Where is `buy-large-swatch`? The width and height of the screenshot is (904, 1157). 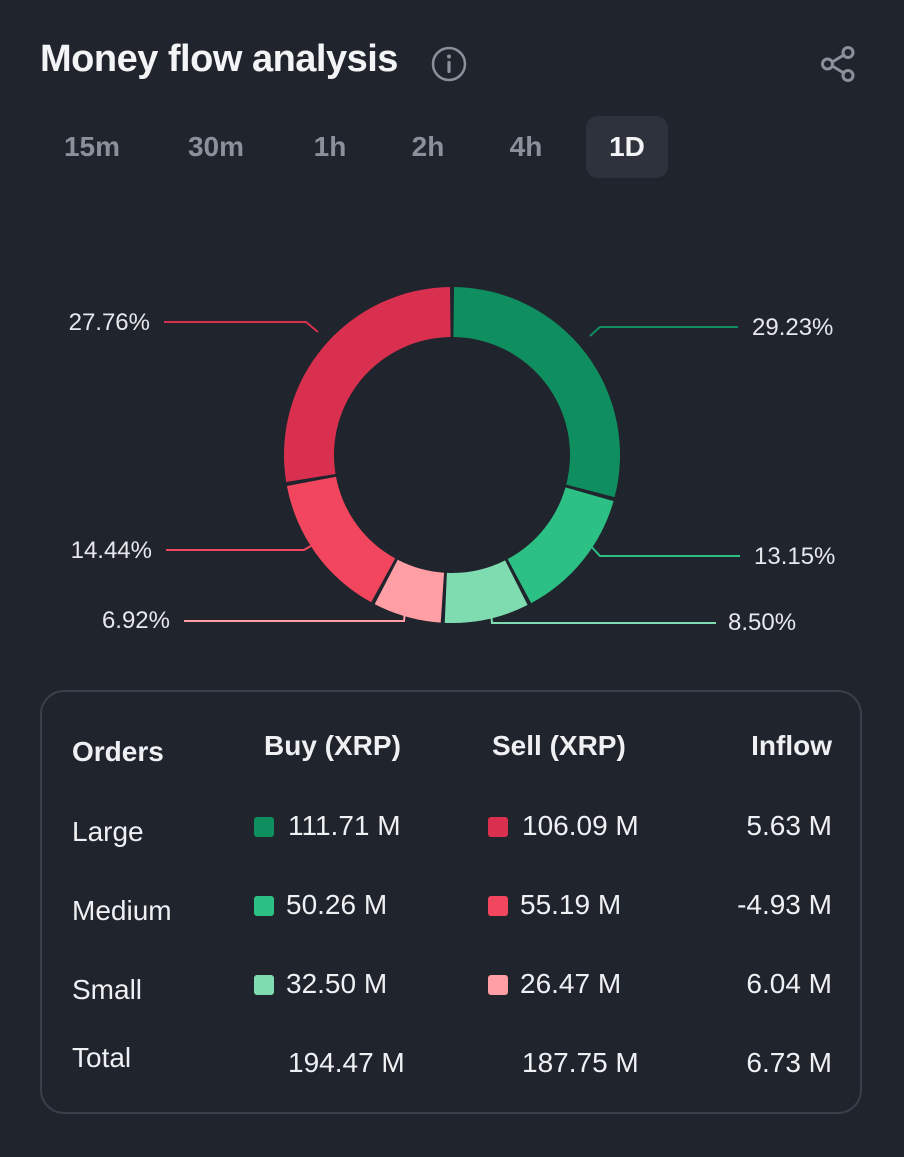
buy-large-swatch is located at coordinates (264, 827).